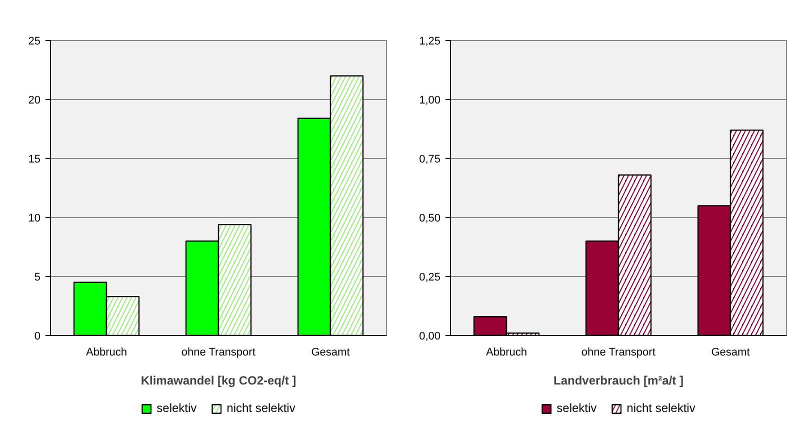 Image resolution: width=806 pixels, height=429 pixels. Describe the element at coordinates (430, 278) in the screenshot. I see `y-tick-label: 0,25` at that location.